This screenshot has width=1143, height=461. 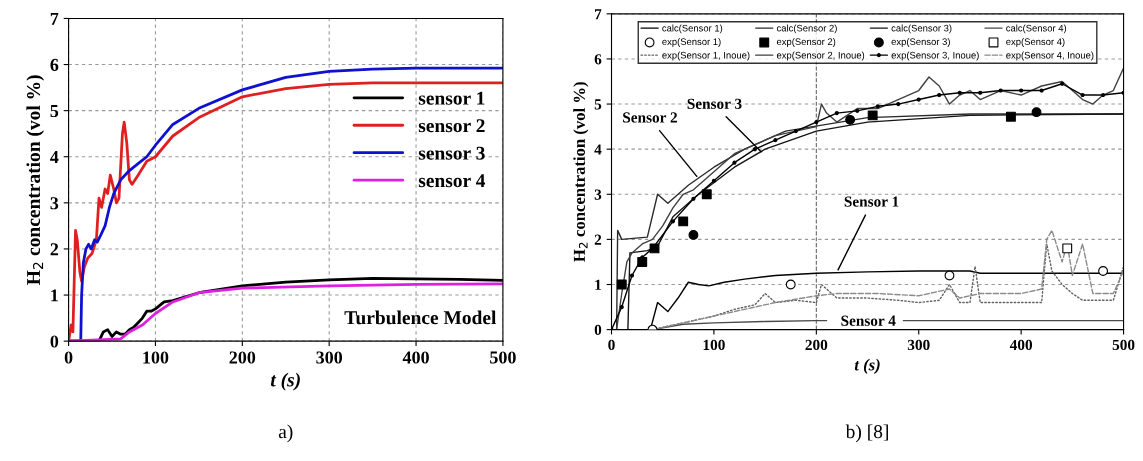 What do you see at coordinates (1036, 29) in the screenshot?
I see `legend-label: calc(Sensor 4)` at bounding box center [1036, 29].